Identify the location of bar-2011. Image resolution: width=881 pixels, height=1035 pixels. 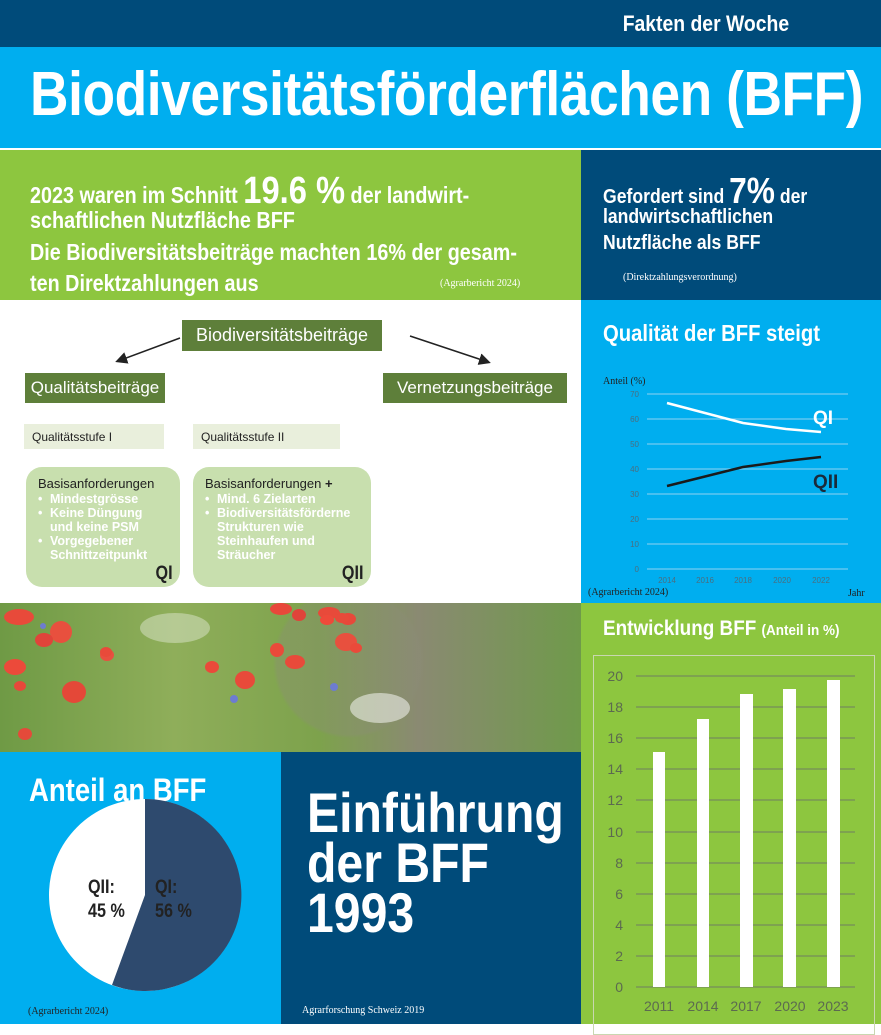
(659, 869).